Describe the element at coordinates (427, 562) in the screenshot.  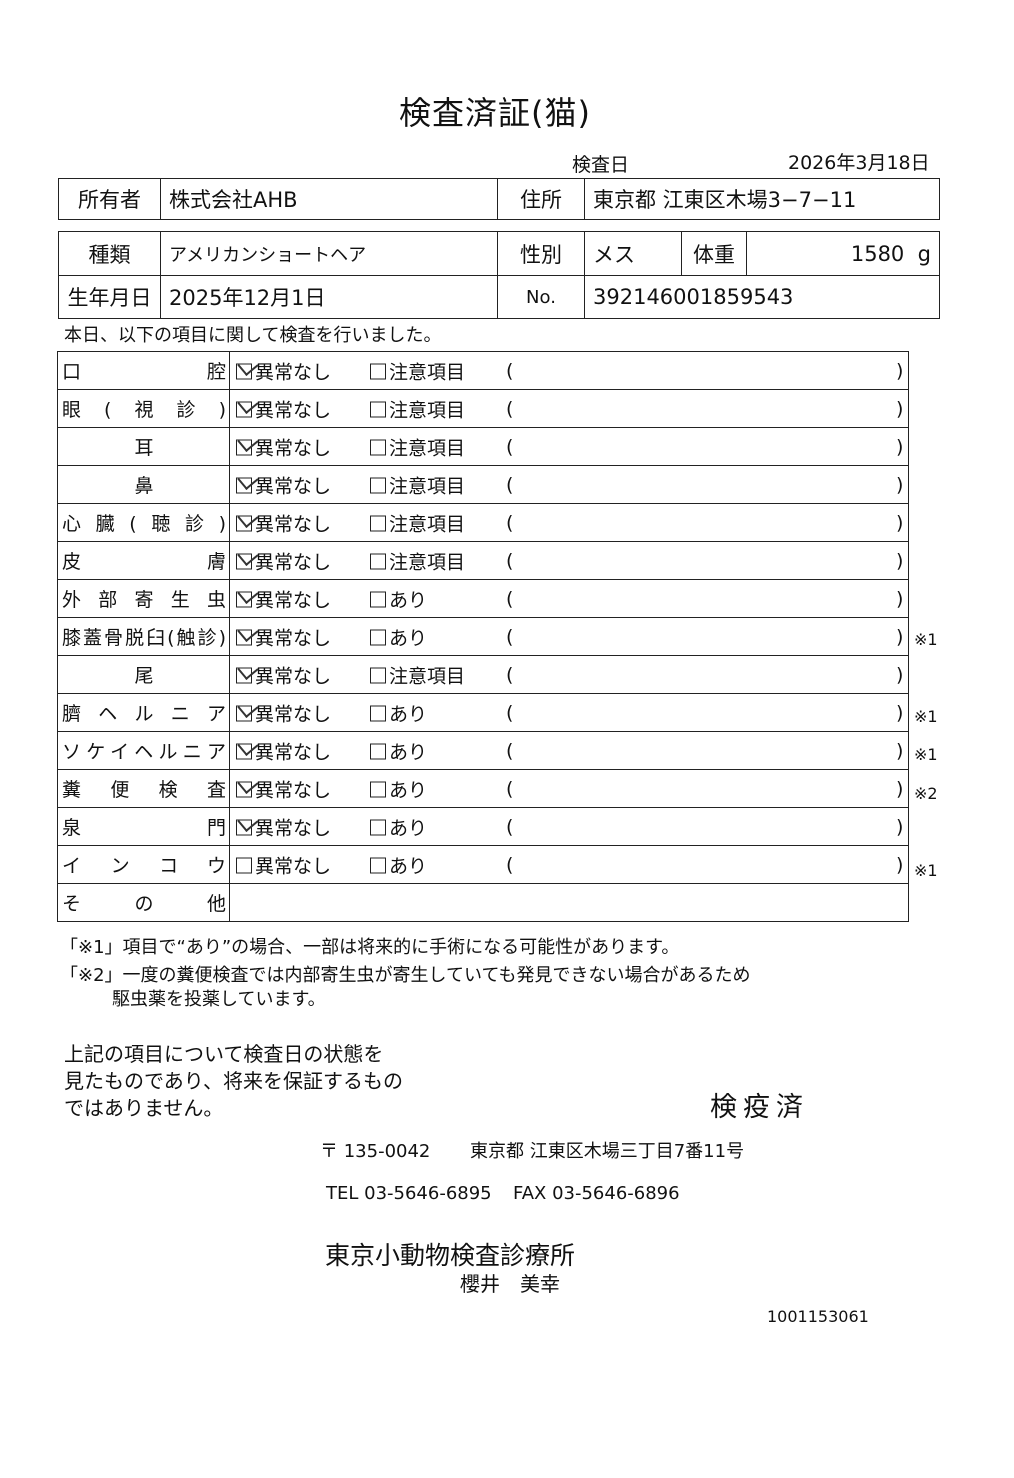
I see `alt-label: 注意項目` at that location.